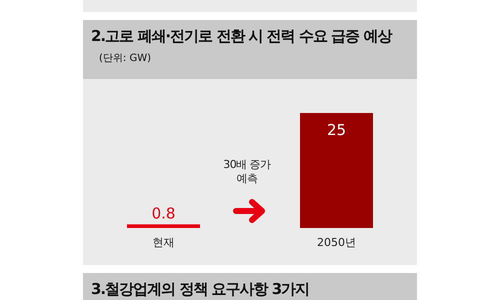 The width and height of the screenshot is (500, 300). I want to click on text: 3.철강업계의 정책 요구사항 3가지, so click(250, 286).